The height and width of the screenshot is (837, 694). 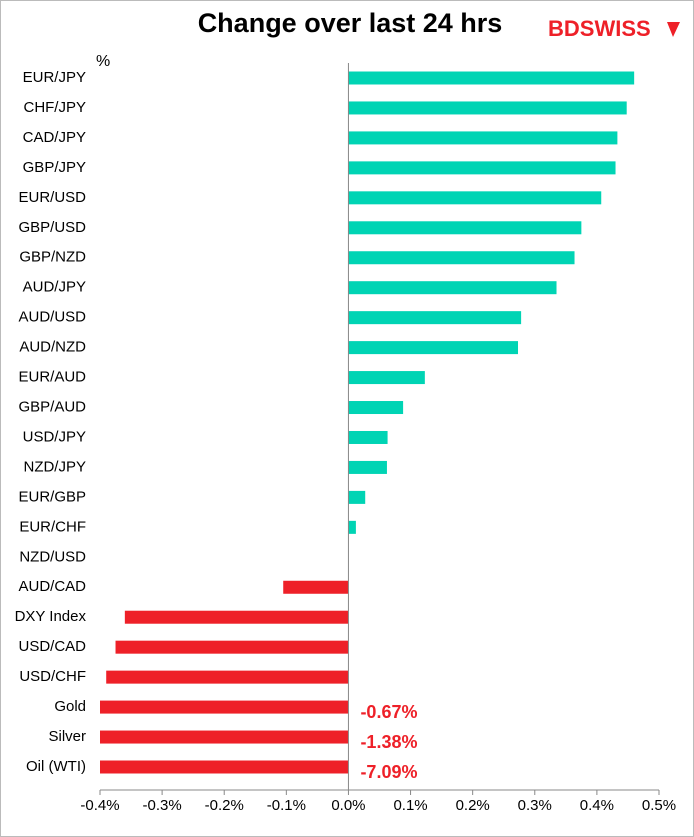 I want to click on x-tick-label: 0.5%, so click(x=659, y=805).